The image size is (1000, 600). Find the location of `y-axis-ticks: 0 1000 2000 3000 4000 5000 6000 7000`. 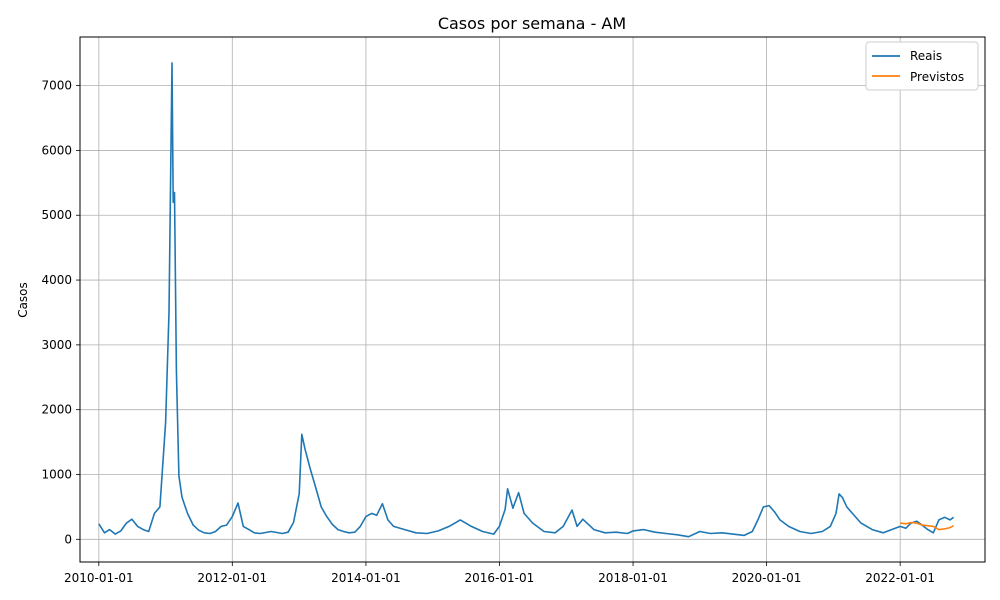

y-axis-ticks: 0 1000 2000 3000 4000 5000 6000 7000 is located at coordinates (60, 312).